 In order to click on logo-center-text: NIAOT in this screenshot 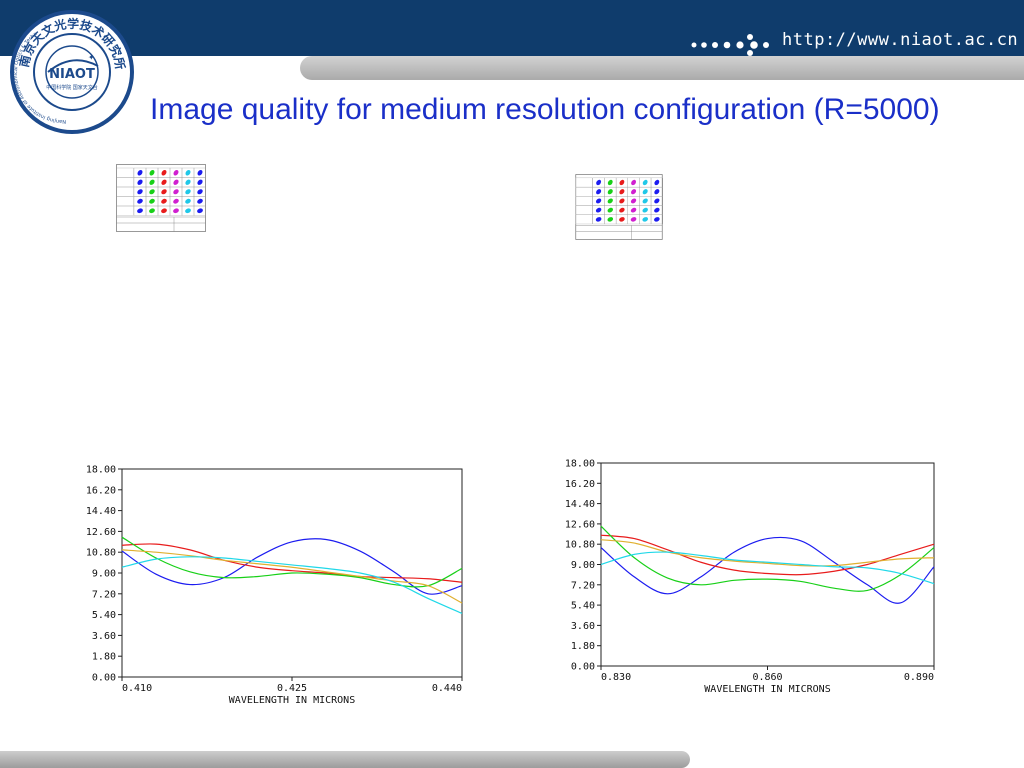, I will do `click(72, 74)`.